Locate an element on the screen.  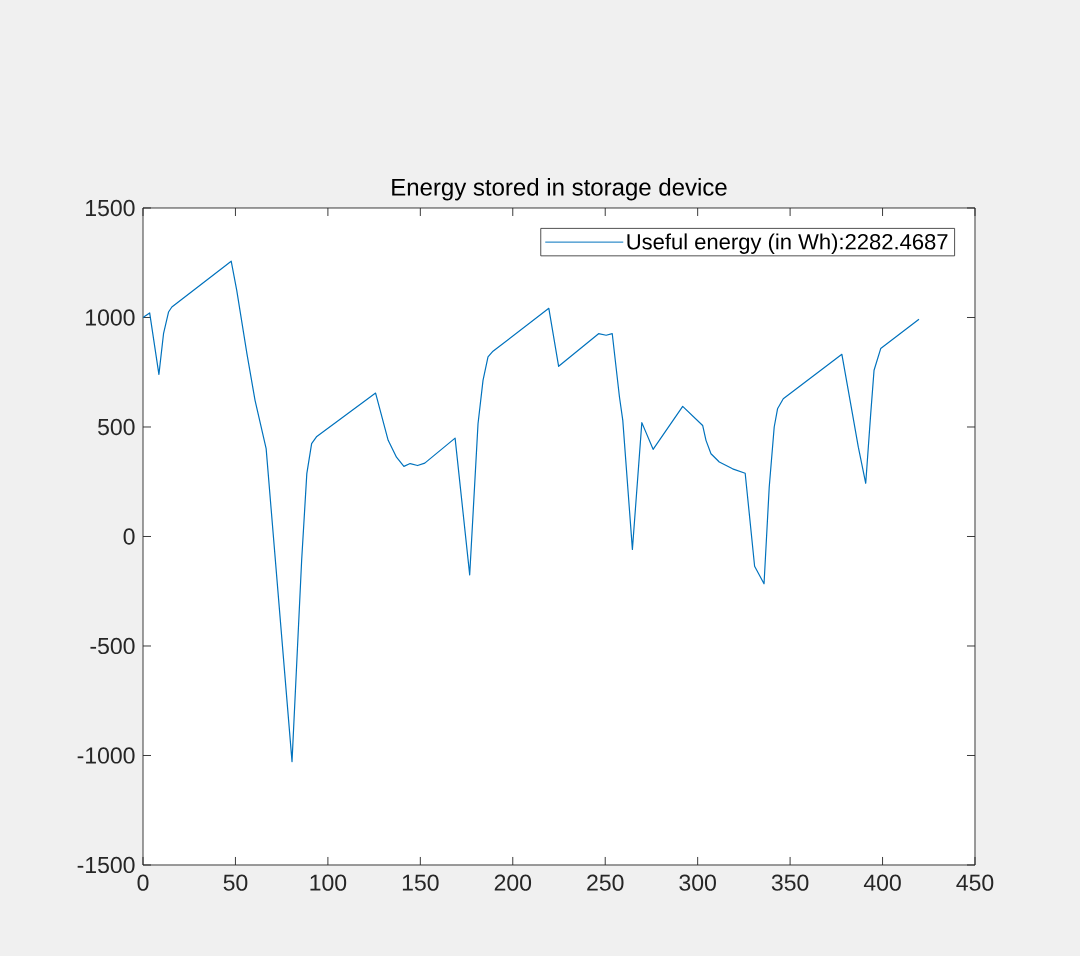
x-tick-label: 150 is located at coordinates (420, 882).